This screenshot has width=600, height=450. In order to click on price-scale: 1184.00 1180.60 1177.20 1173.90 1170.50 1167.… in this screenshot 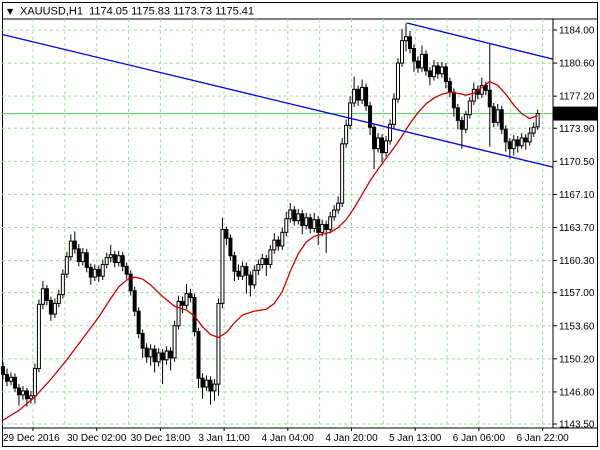, I will do `click(575, 228)`.